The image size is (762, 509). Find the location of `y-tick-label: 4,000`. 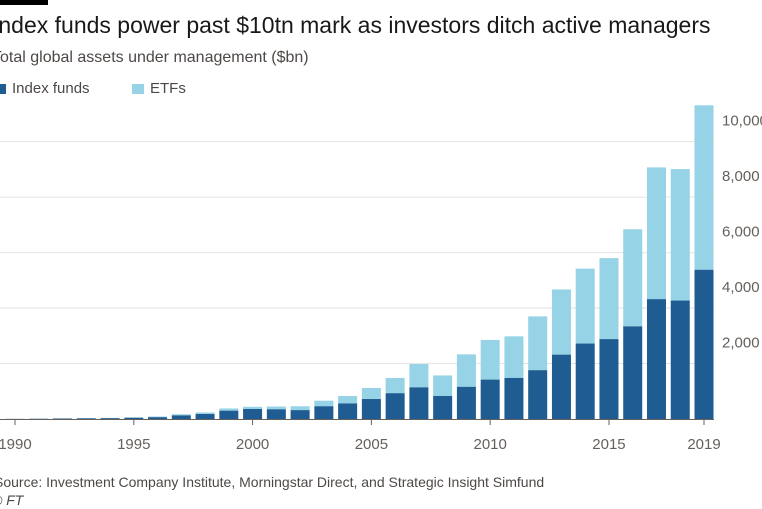

y-tick-label: 4,000 is located at coordinates (741, 287).